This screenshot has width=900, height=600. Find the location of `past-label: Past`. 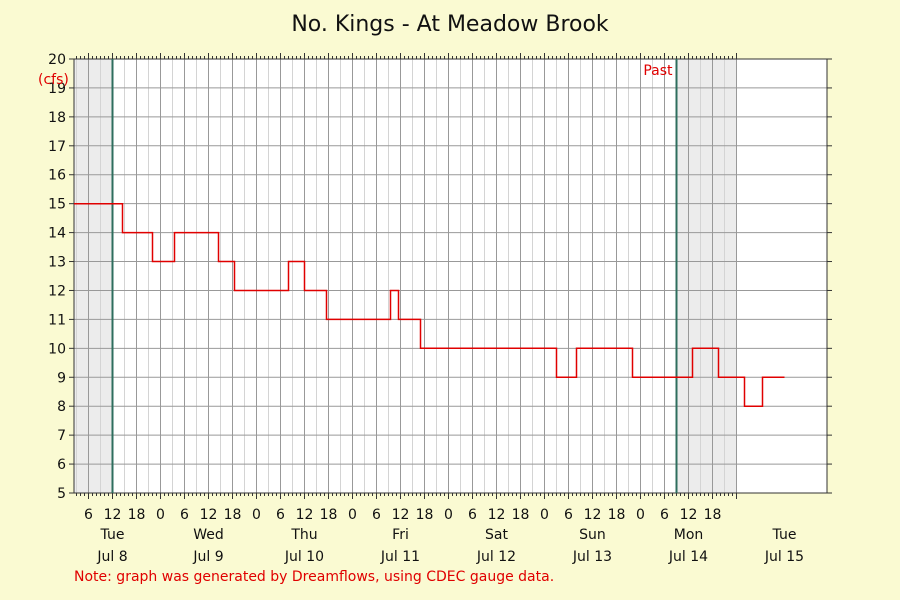

past-label: Past is located at coordinates (658, 71).